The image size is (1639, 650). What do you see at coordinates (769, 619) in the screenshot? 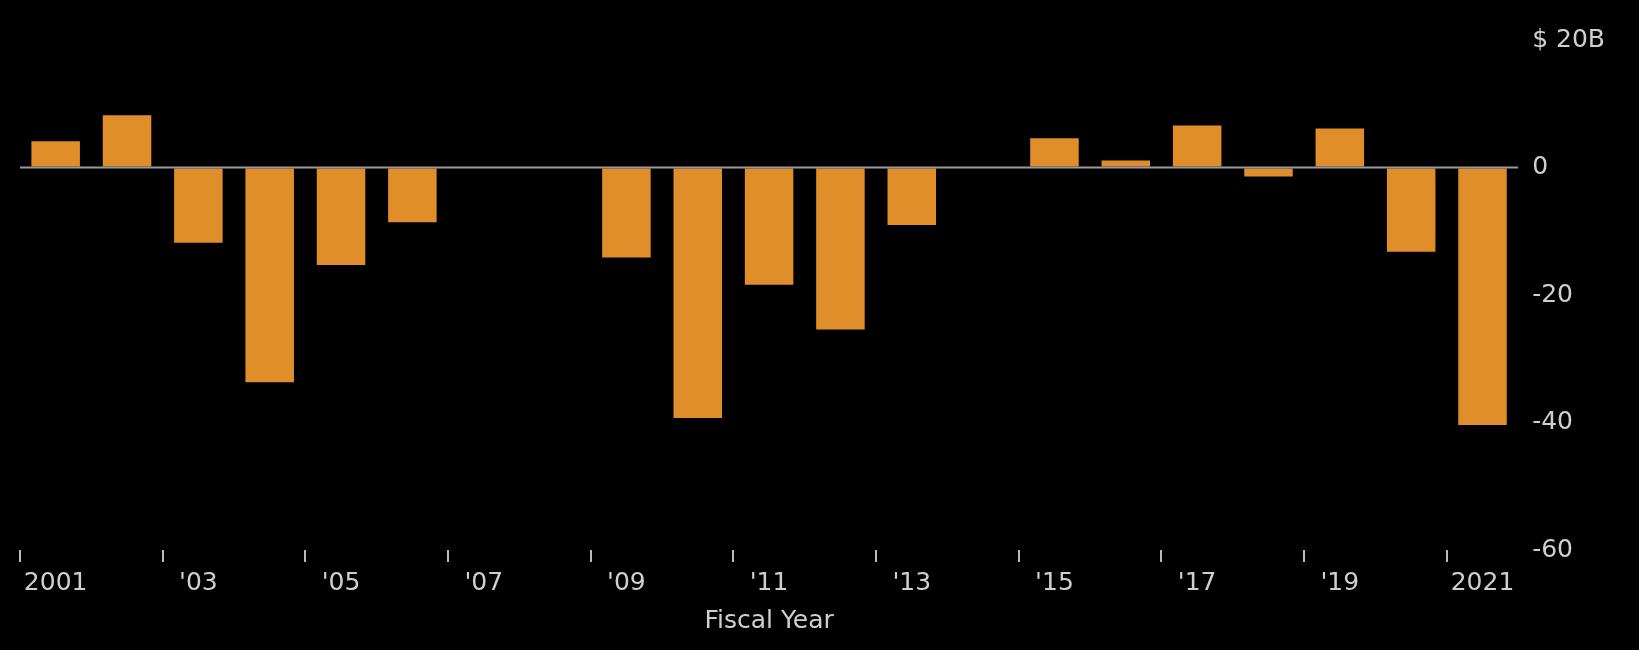
I see `x-axis-title: Fiscal Year` at bounding box center [769, 619].